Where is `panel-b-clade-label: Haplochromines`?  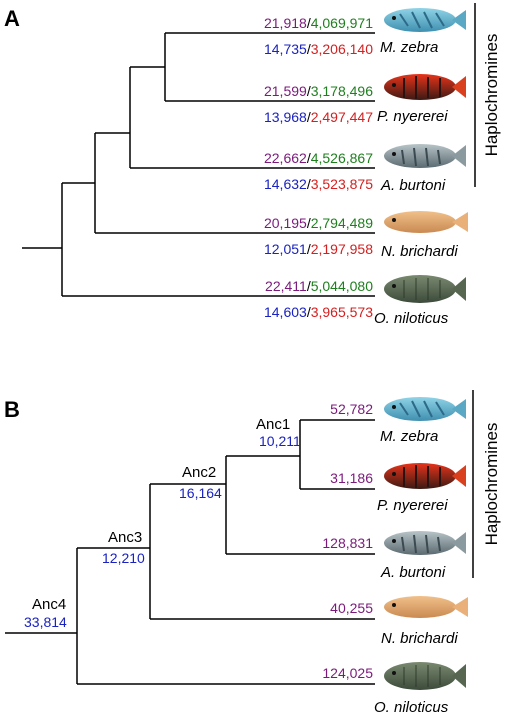
panel-b-clade-label: Haplochromines is located at coordinates (491, 484).